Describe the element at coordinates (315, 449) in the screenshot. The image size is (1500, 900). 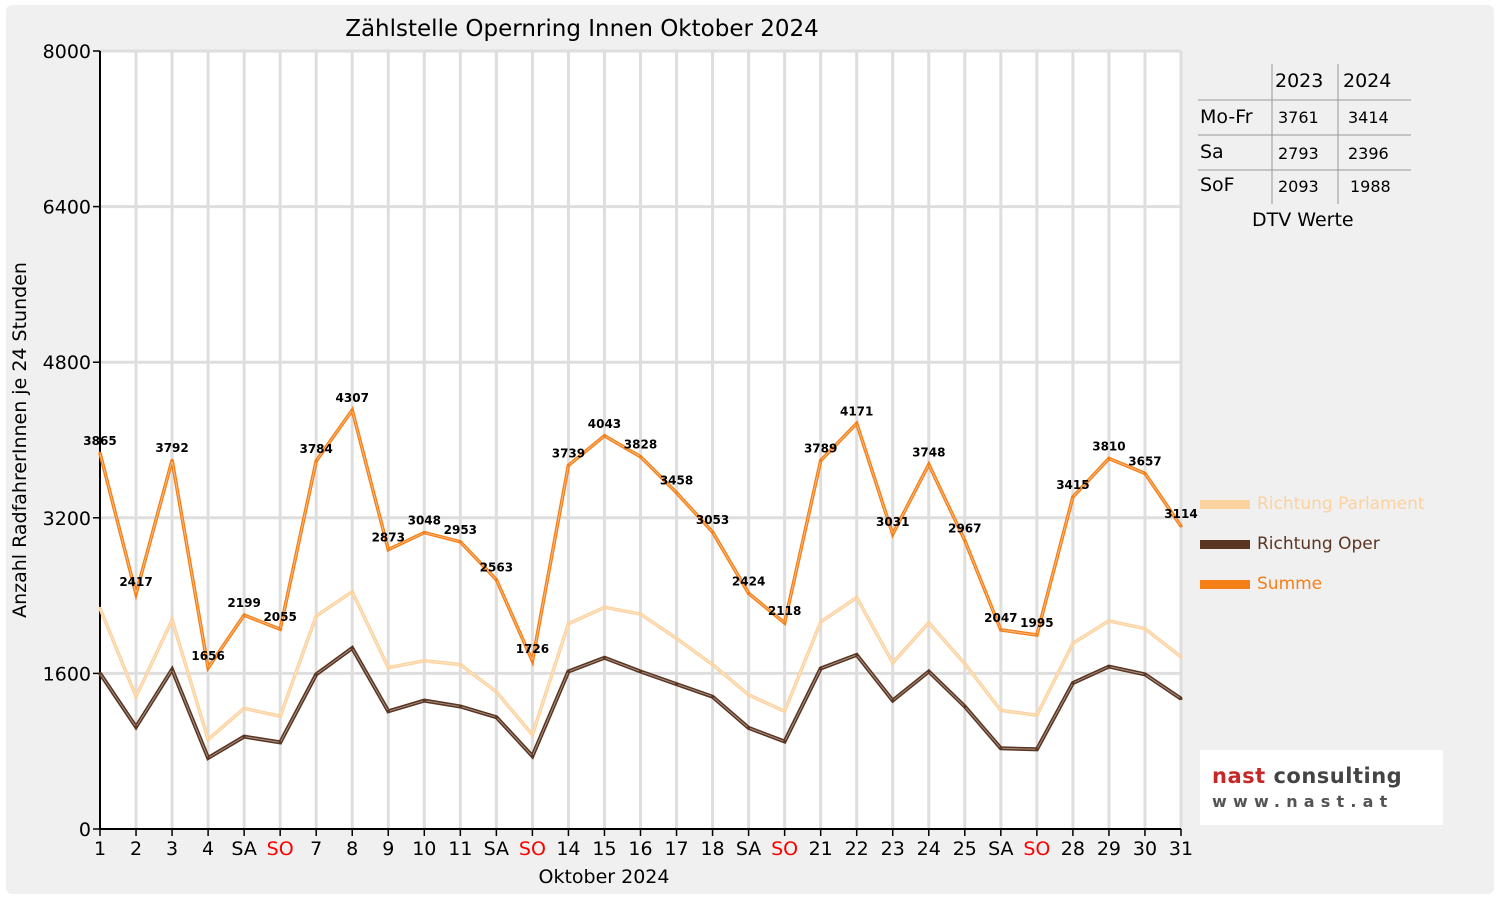
I see `data-label: 3784` at that location.